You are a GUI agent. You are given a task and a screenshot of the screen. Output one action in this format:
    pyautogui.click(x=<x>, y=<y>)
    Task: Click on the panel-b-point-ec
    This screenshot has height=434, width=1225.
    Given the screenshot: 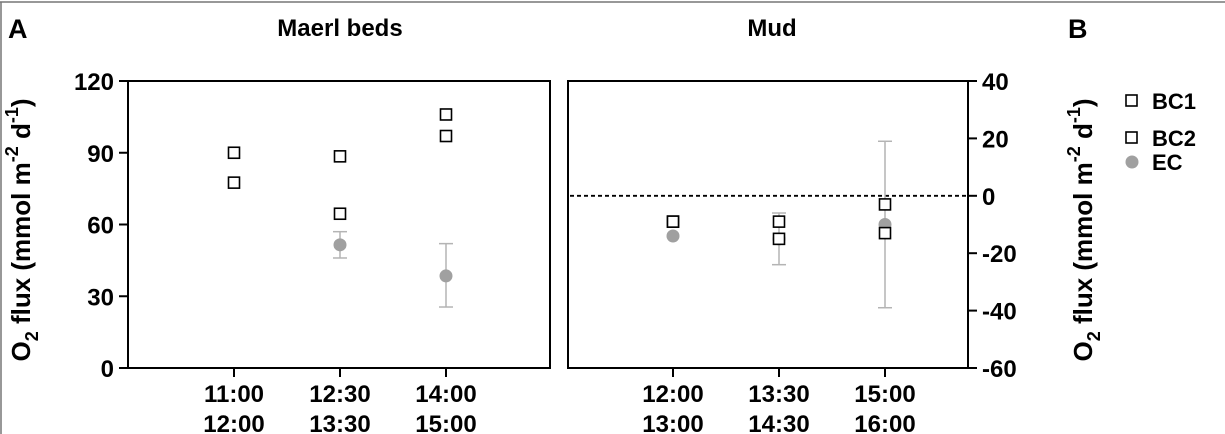 What is the action you would take?
    pyautogui.click(x=673, y=236)
    